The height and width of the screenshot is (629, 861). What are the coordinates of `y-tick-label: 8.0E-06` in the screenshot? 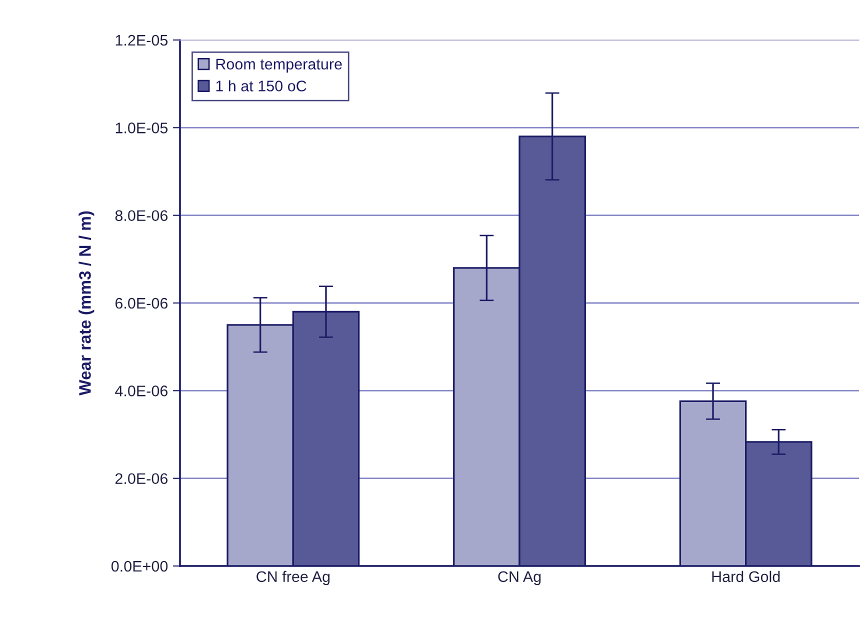 It's located at (141, 216).